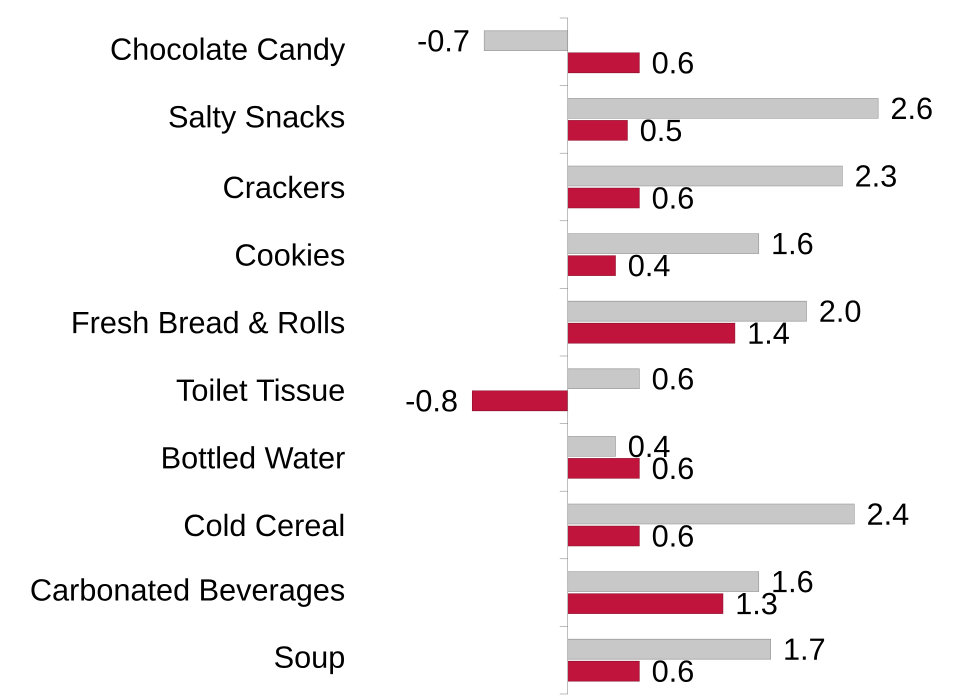 This screenshot has height=696, width=957. Describe the element at coordinates (256, 119) in the screenshot. I see `y-tick-label: Salty Snacks` at that location.